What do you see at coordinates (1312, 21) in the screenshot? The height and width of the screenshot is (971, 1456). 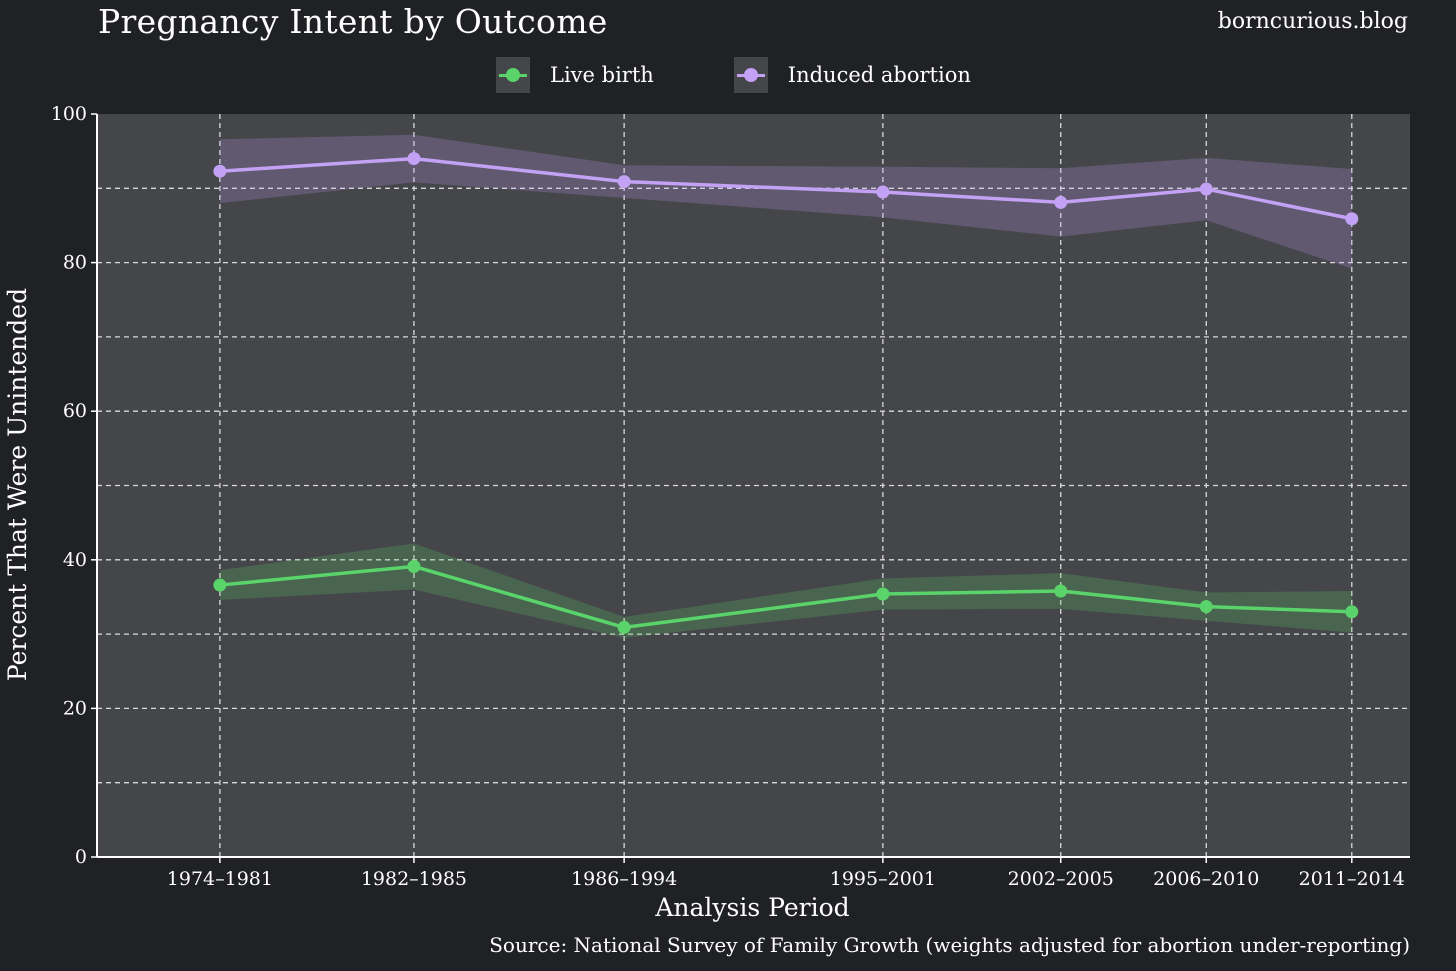 I see `site-name: borncurious.blog` at bounding box center [1312, 21].